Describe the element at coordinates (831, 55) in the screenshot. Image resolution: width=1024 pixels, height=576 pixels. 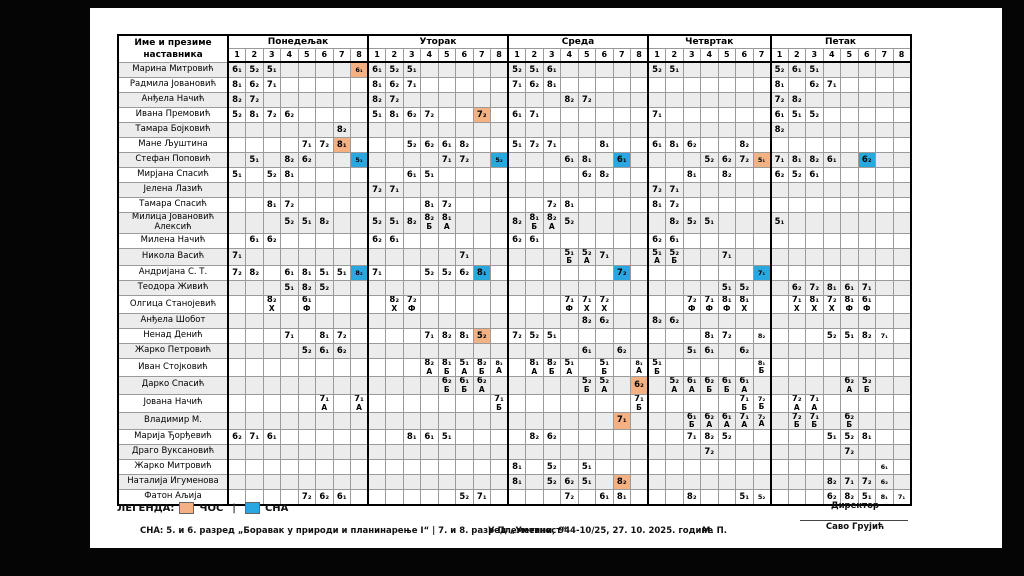
I see `period-number-header: 4` at that location.